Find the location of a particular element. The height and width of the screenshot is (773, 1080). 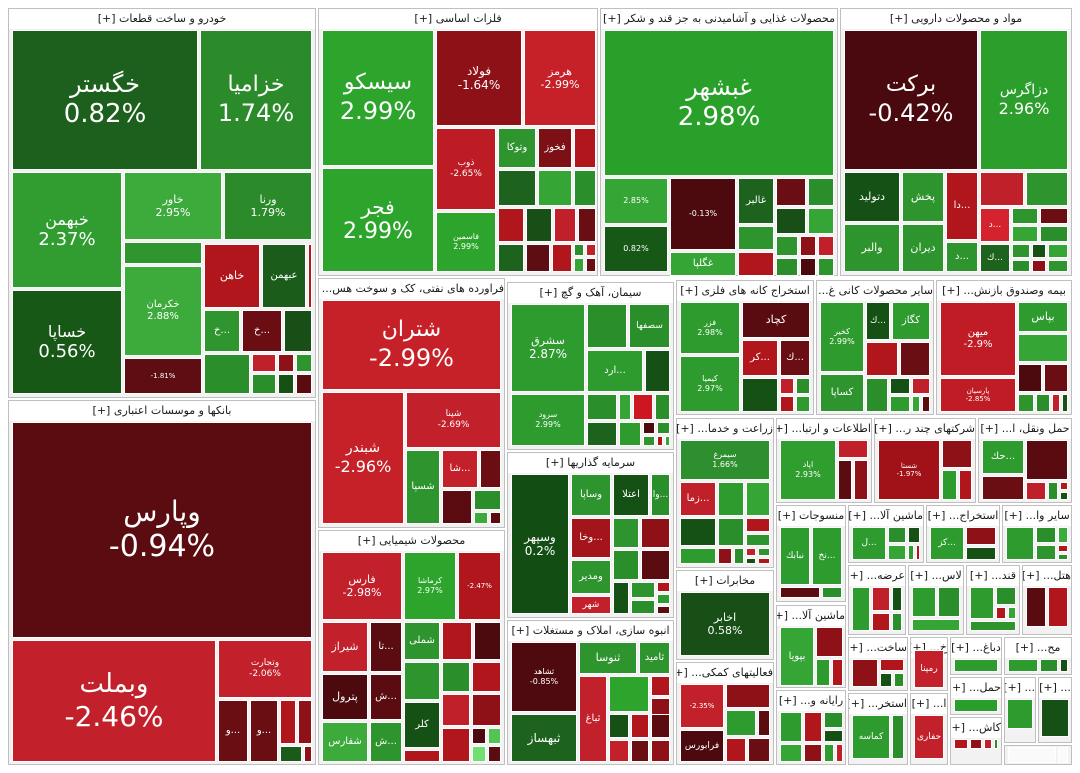

stock-tile: خکرمان 2.88% is located at coordinates (163, 311).